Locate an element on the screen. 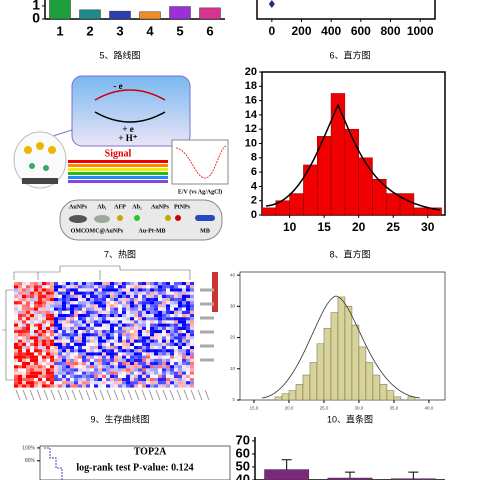  y-tick-label: 20 is located at coordinates (251, 72).